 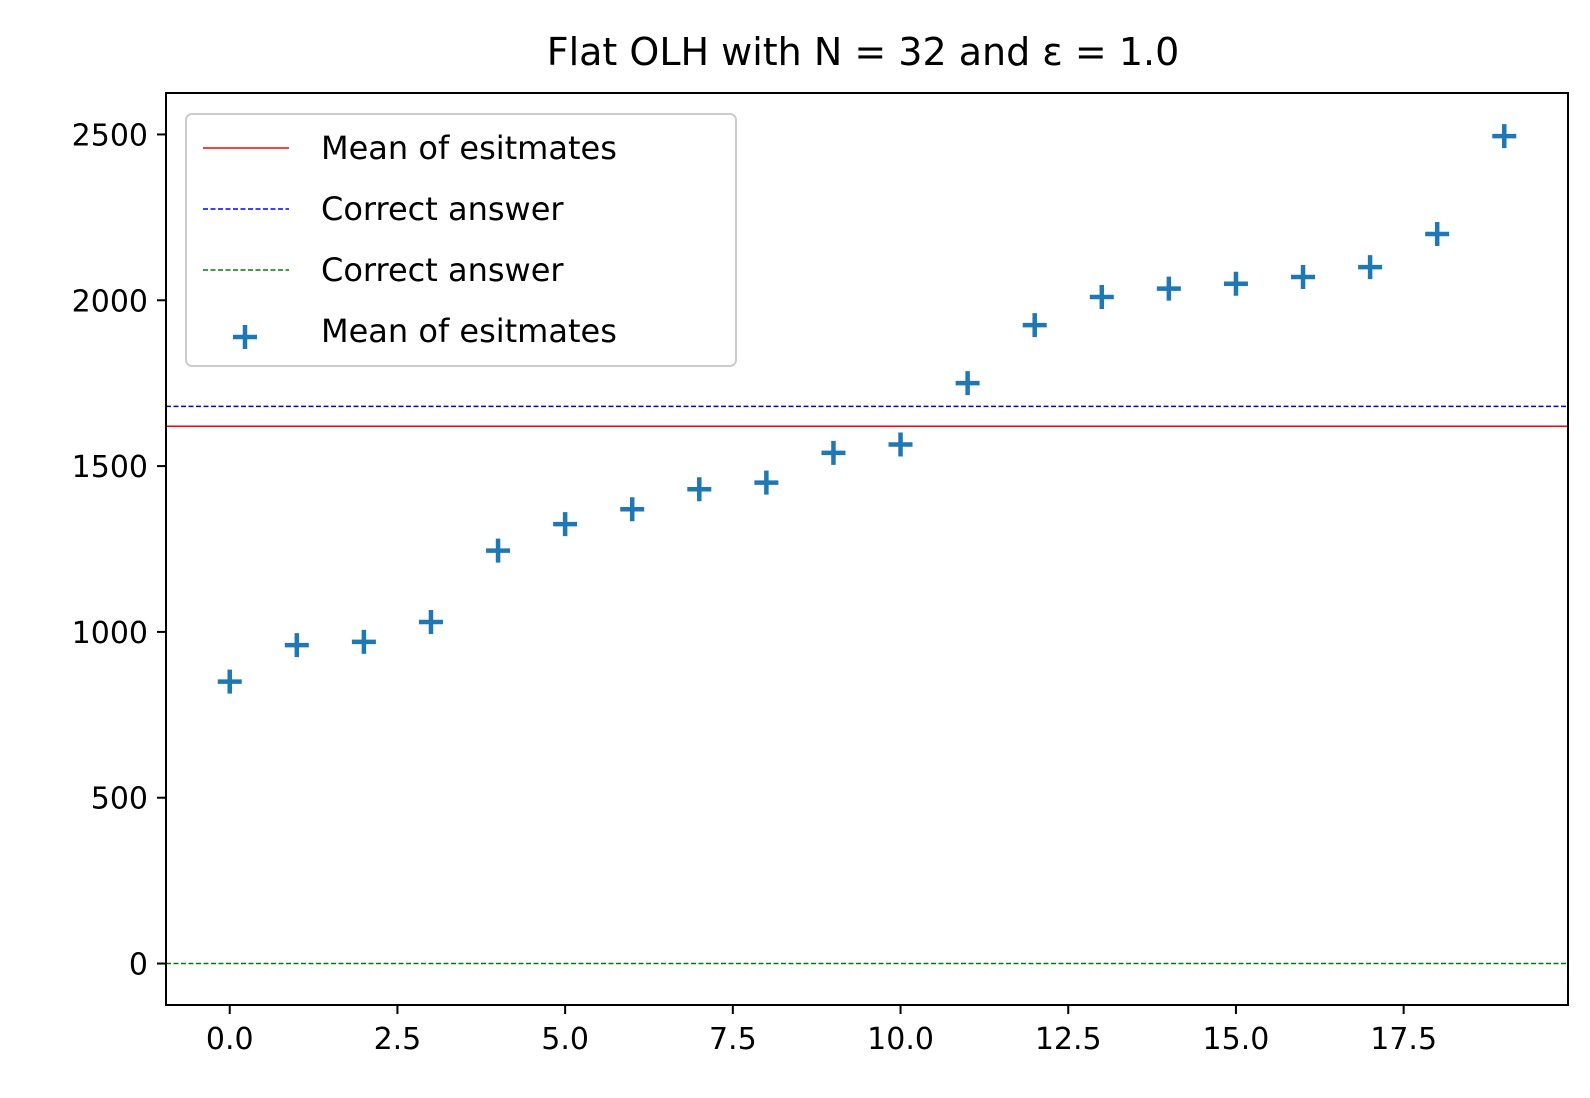 What do you see at coordinates (1068, 1039) in the screenshot?
I see `x-tick-label: 12.5` at bounding box center [1068, 1039].